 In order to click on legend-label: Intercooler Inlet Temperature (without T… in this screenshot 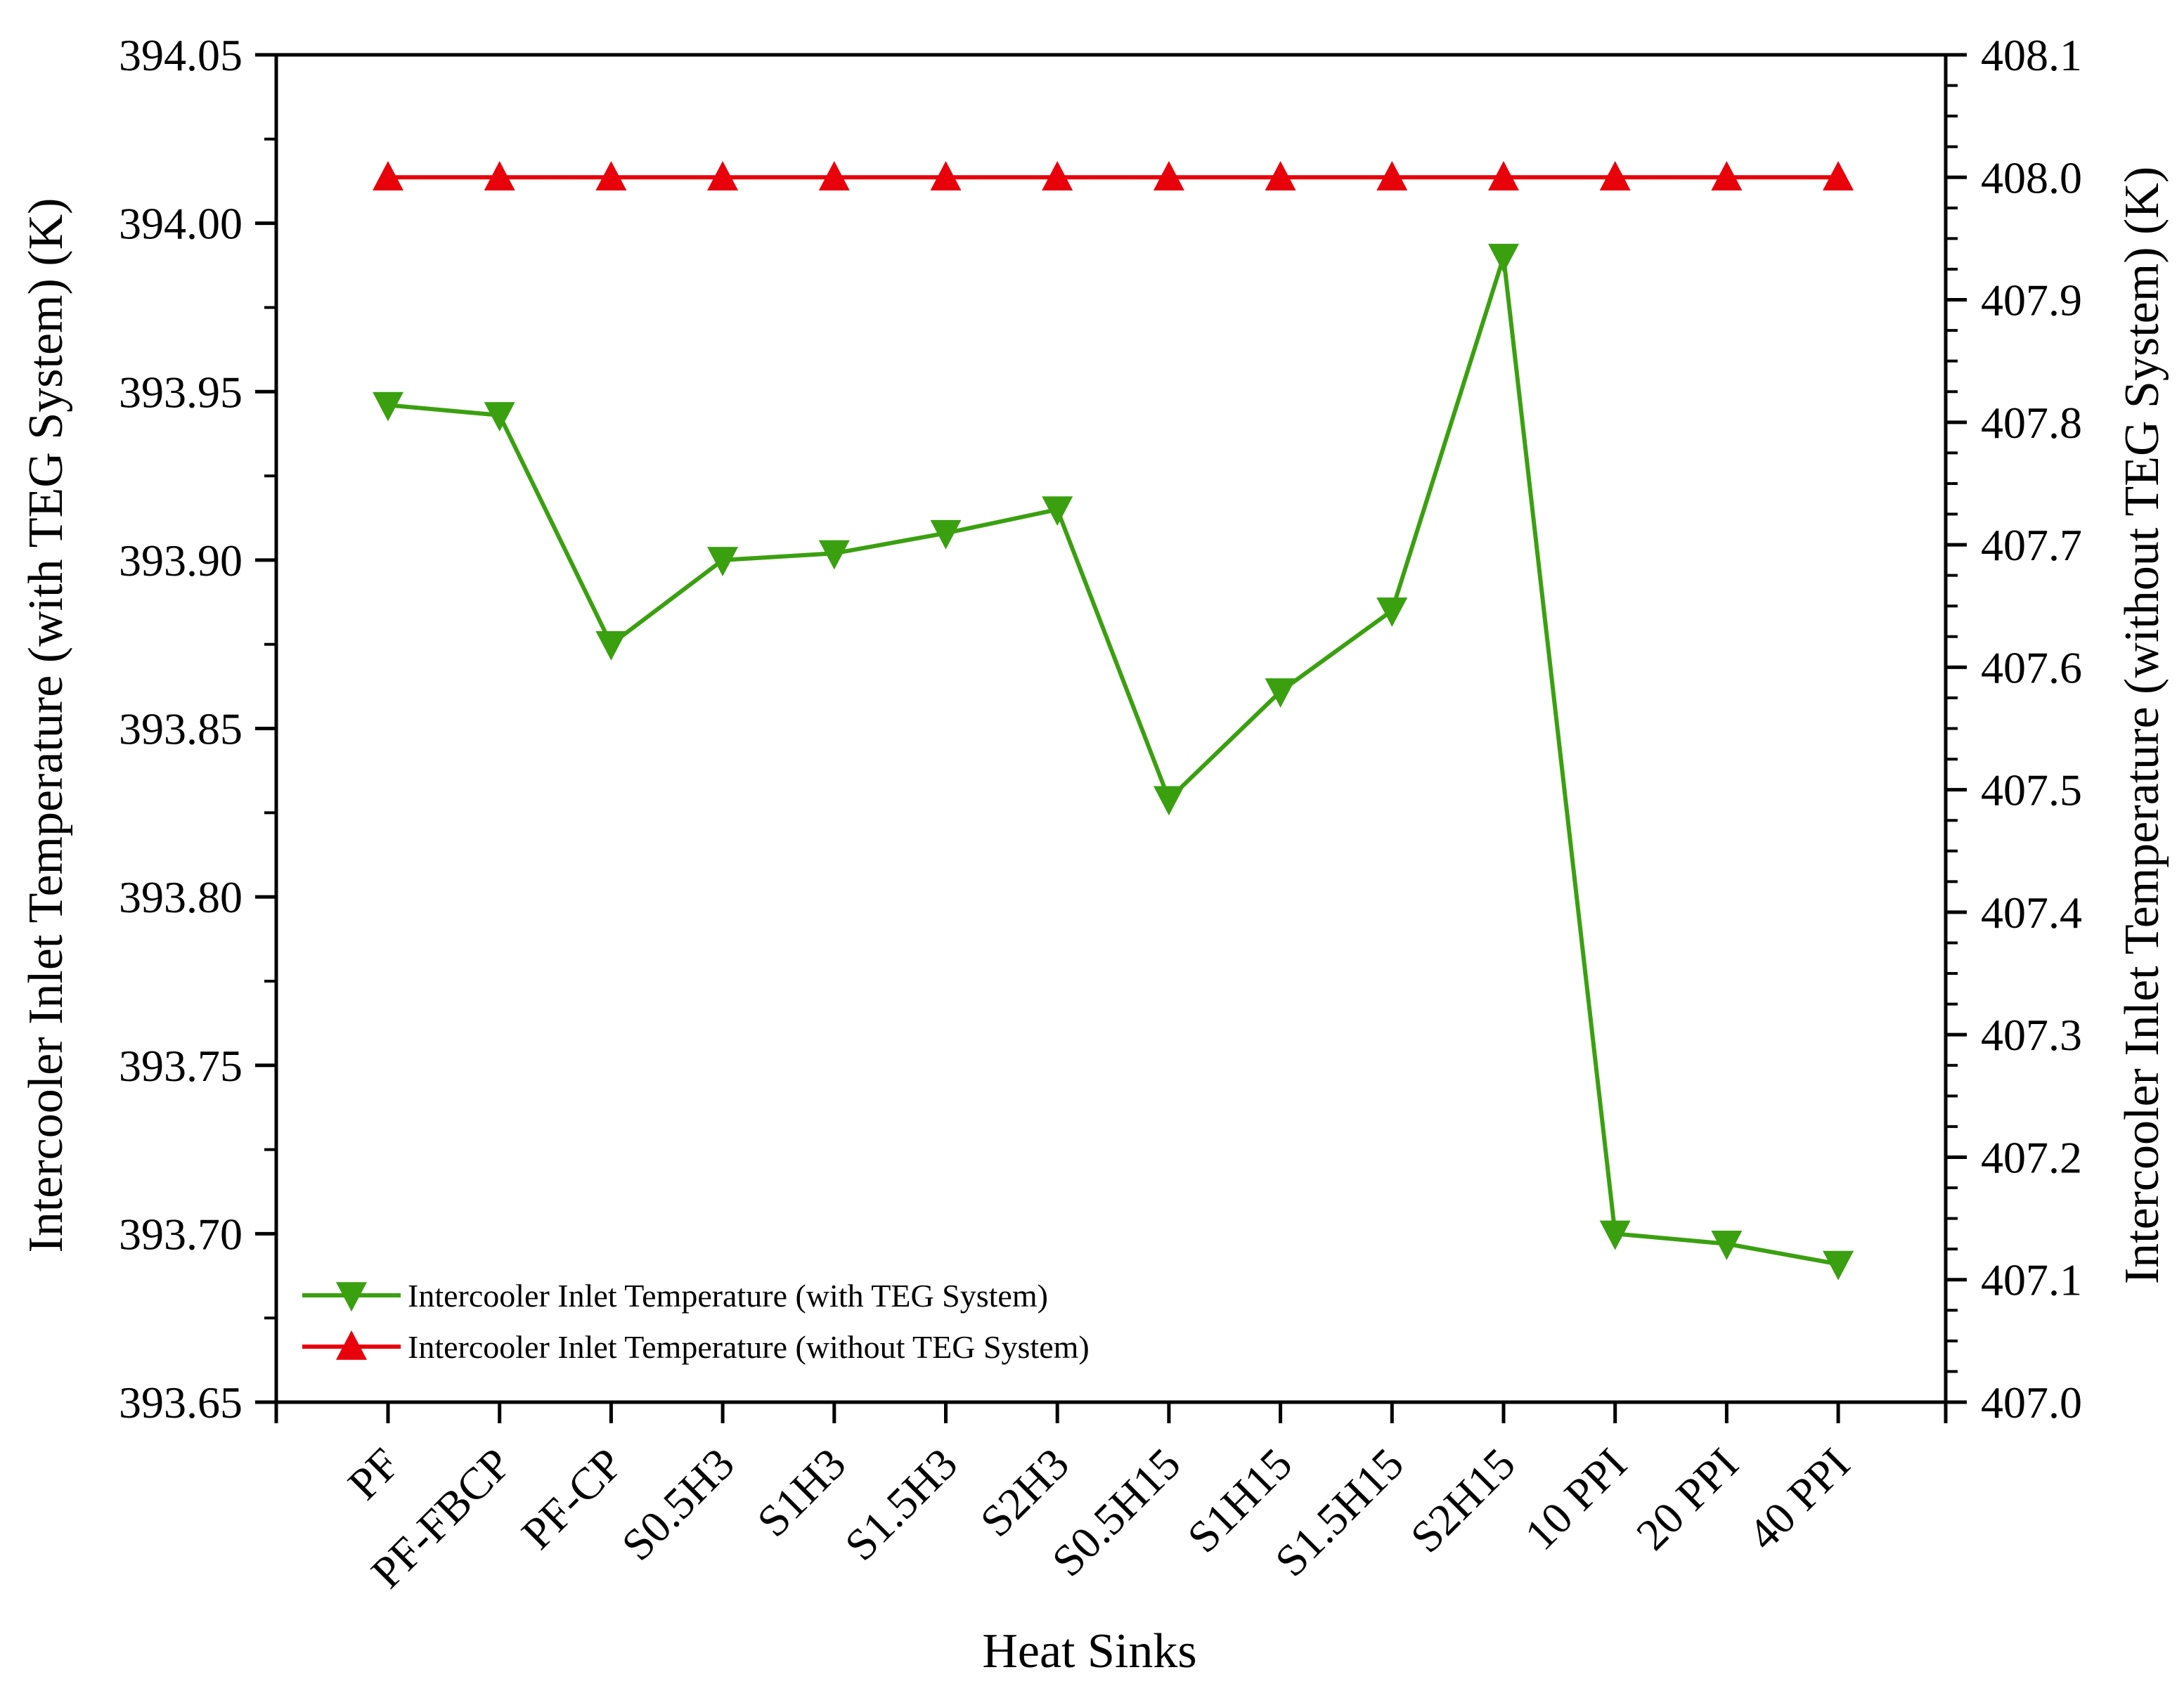, I will do `click(749, 1347)`.